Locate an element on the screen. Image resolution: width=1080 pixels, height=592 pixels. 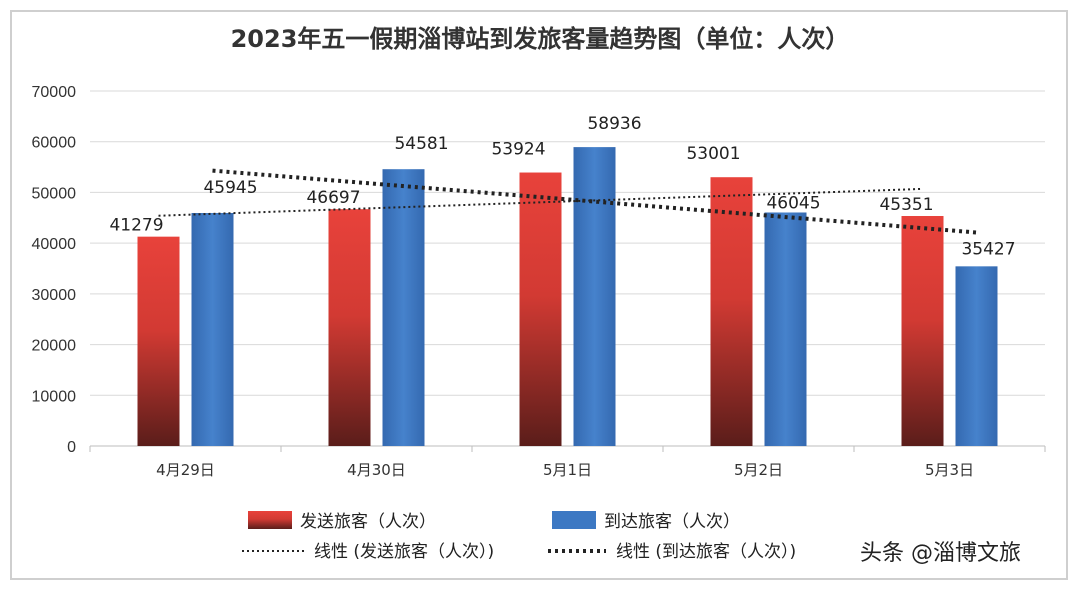
watermark: 头条 @淄博文旅 is located at coordinates (940, 553).